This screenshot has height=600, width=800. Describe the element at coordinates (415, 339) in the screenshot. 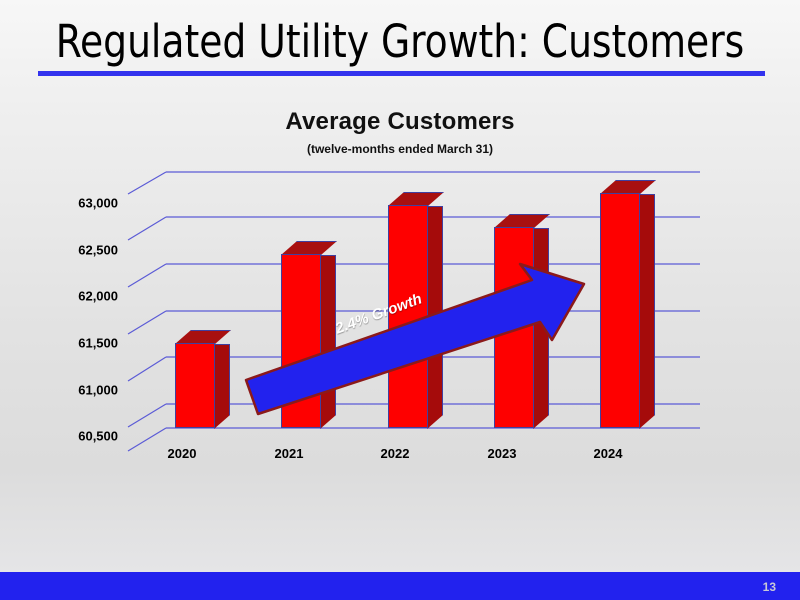

I see `growth-arrow-icon` at that location.